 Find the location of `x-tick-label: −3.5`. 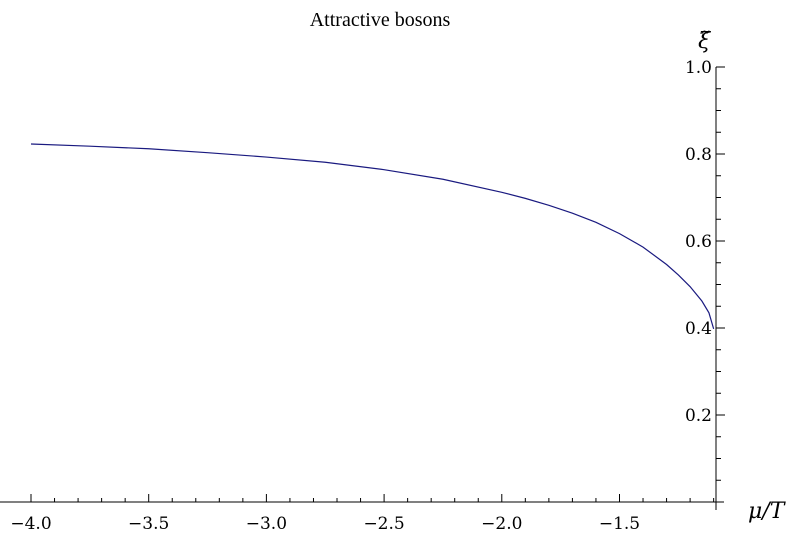

x-tick-label: −3.5 is located at coordinates (148, 524).